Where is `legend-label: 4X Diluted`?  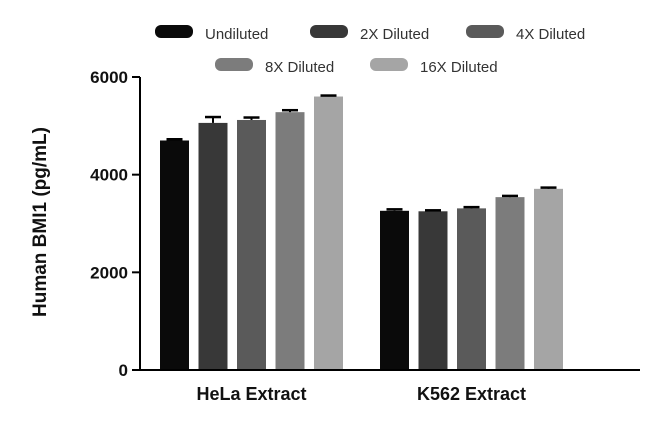
legend-label: 4X Diluted is located at coordinates (550, 34).